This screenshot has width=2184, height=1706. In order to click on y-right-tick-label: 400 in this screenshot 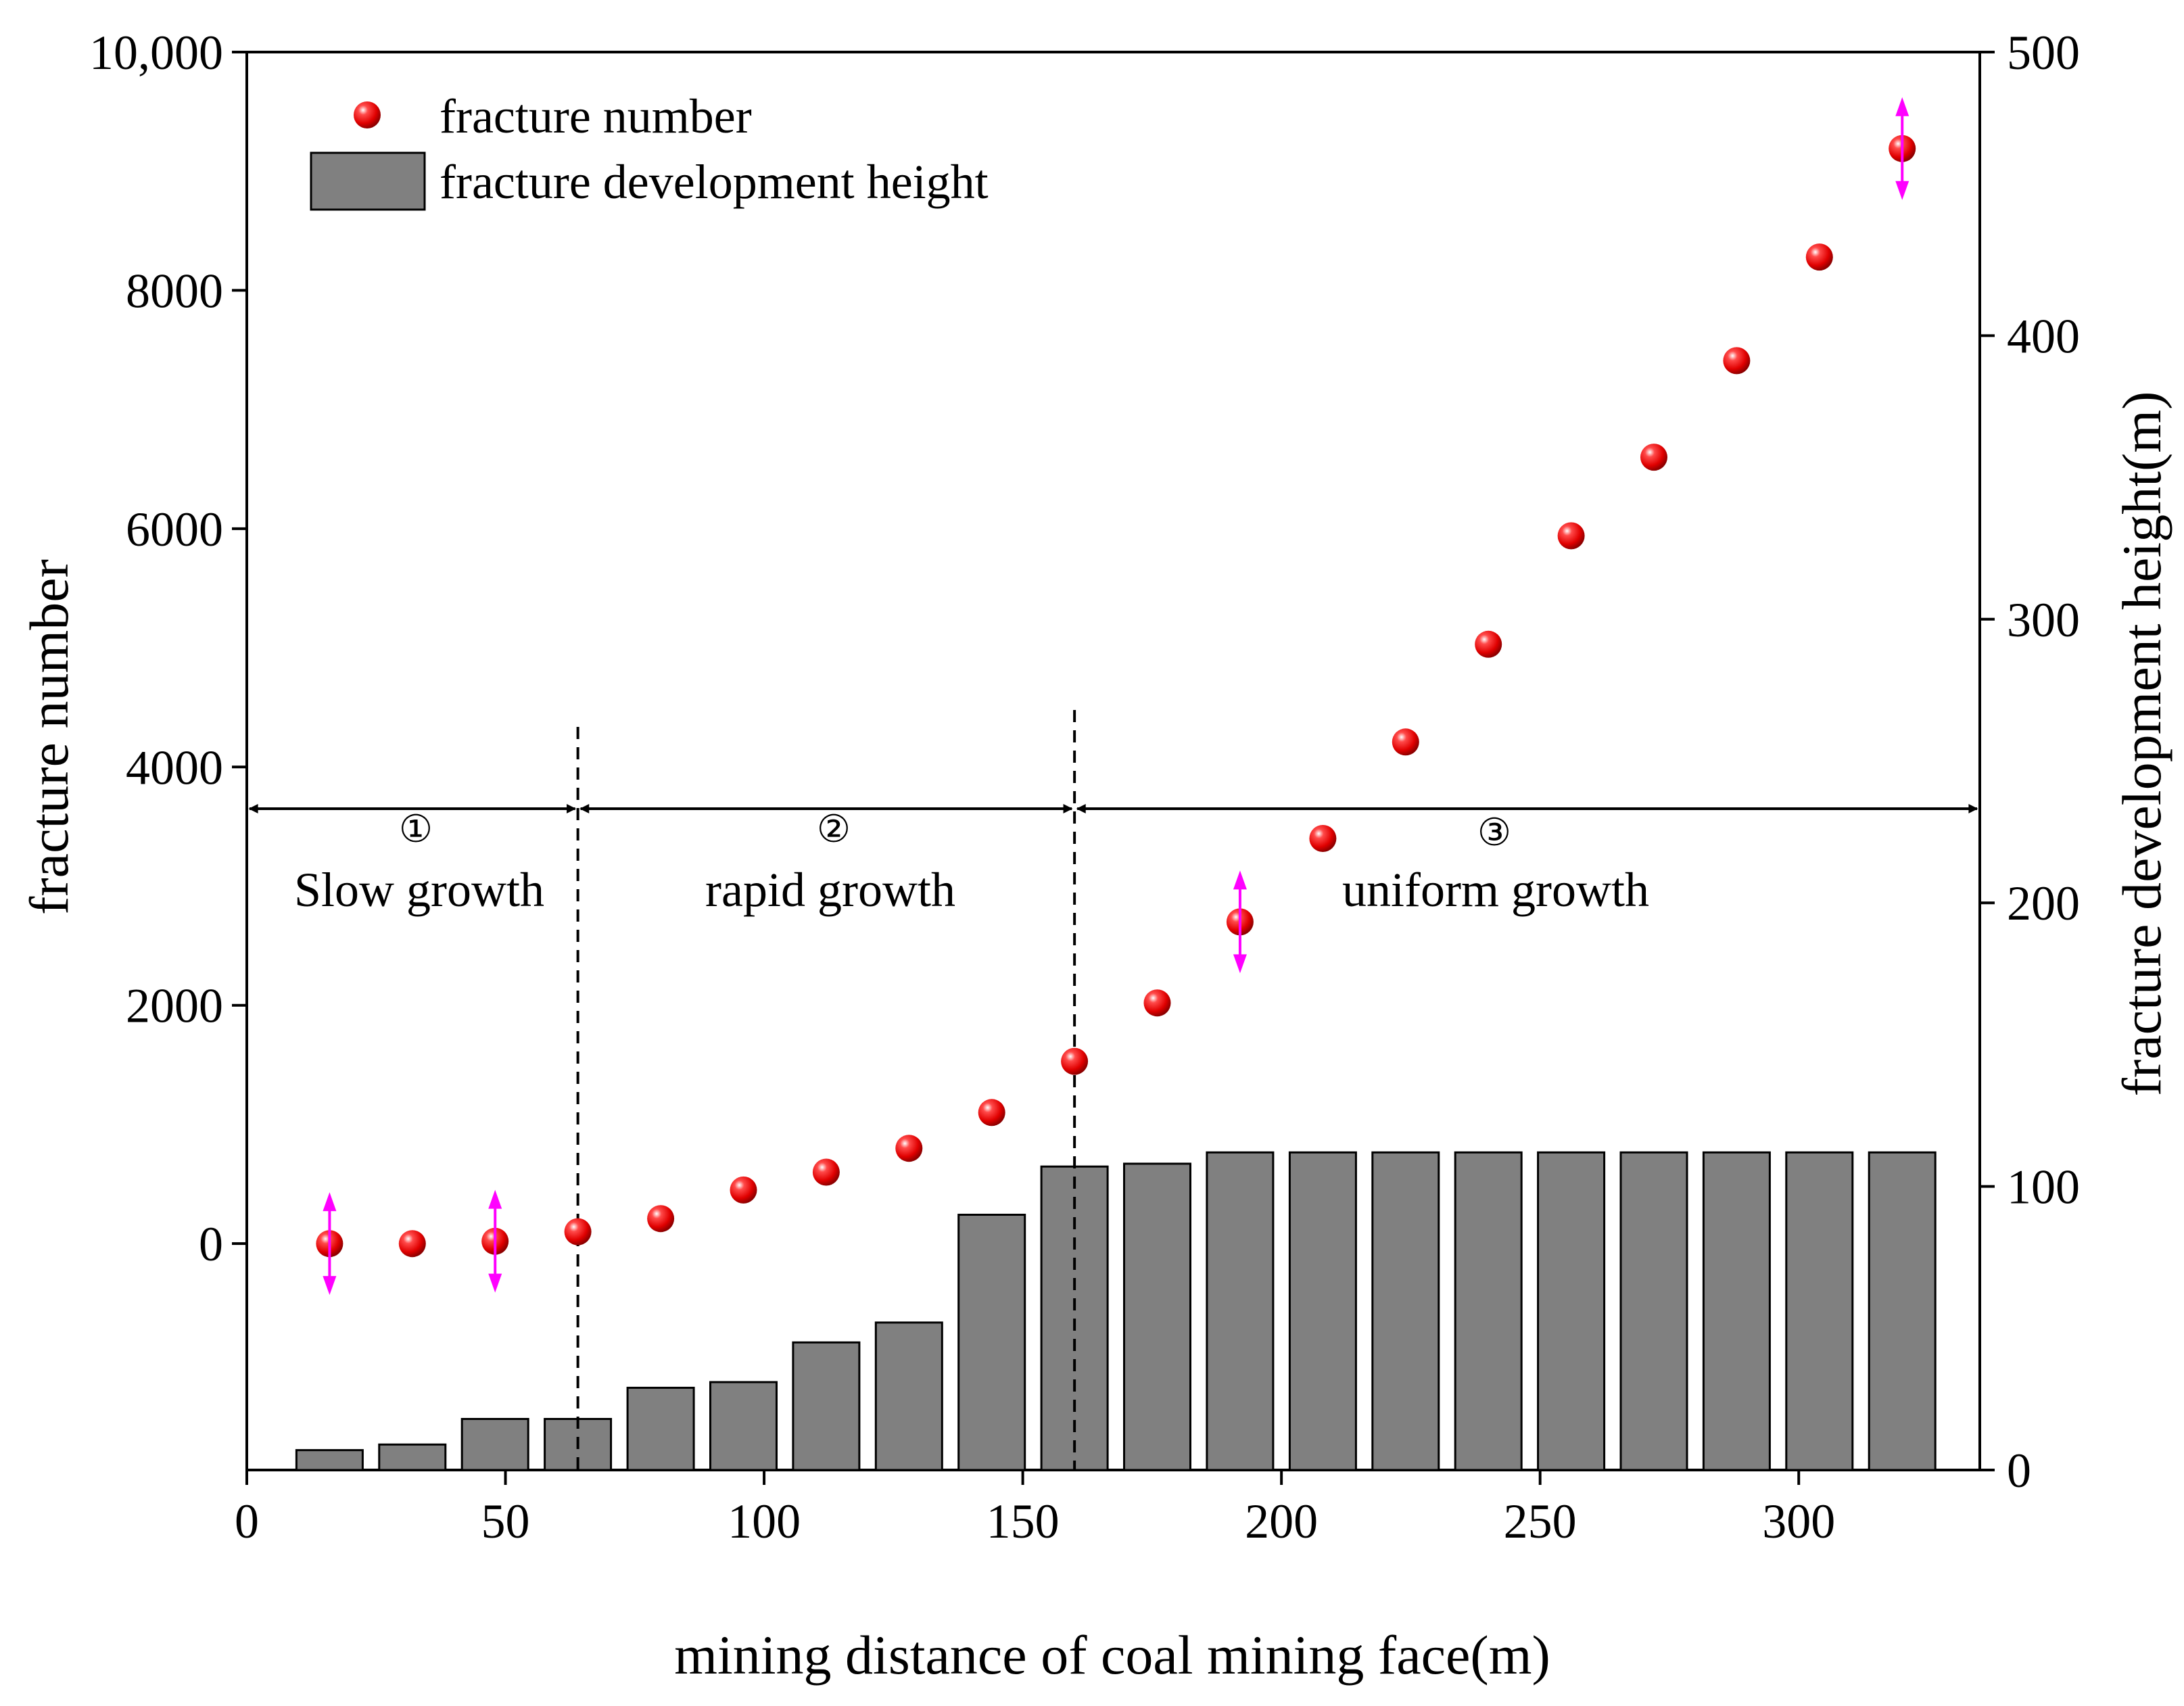, I will do `click(2043, 336)`.